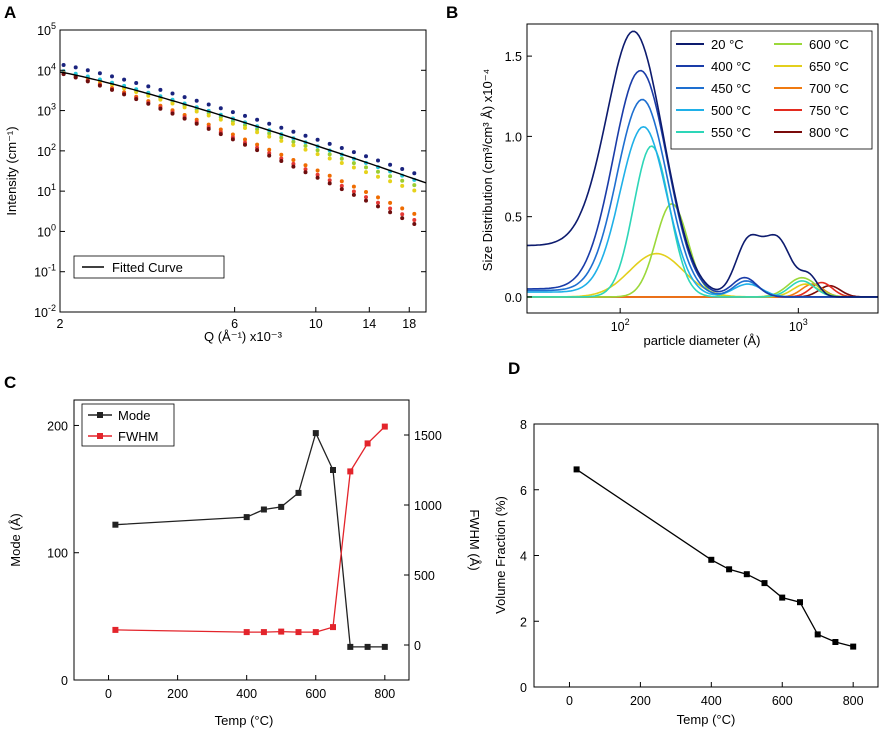 Image resolution: width=886 pixels, height=744 pixels. Describe the element at coordinates (10, 12) in the screenshot. I see `panel-letter-a: A` at that location.